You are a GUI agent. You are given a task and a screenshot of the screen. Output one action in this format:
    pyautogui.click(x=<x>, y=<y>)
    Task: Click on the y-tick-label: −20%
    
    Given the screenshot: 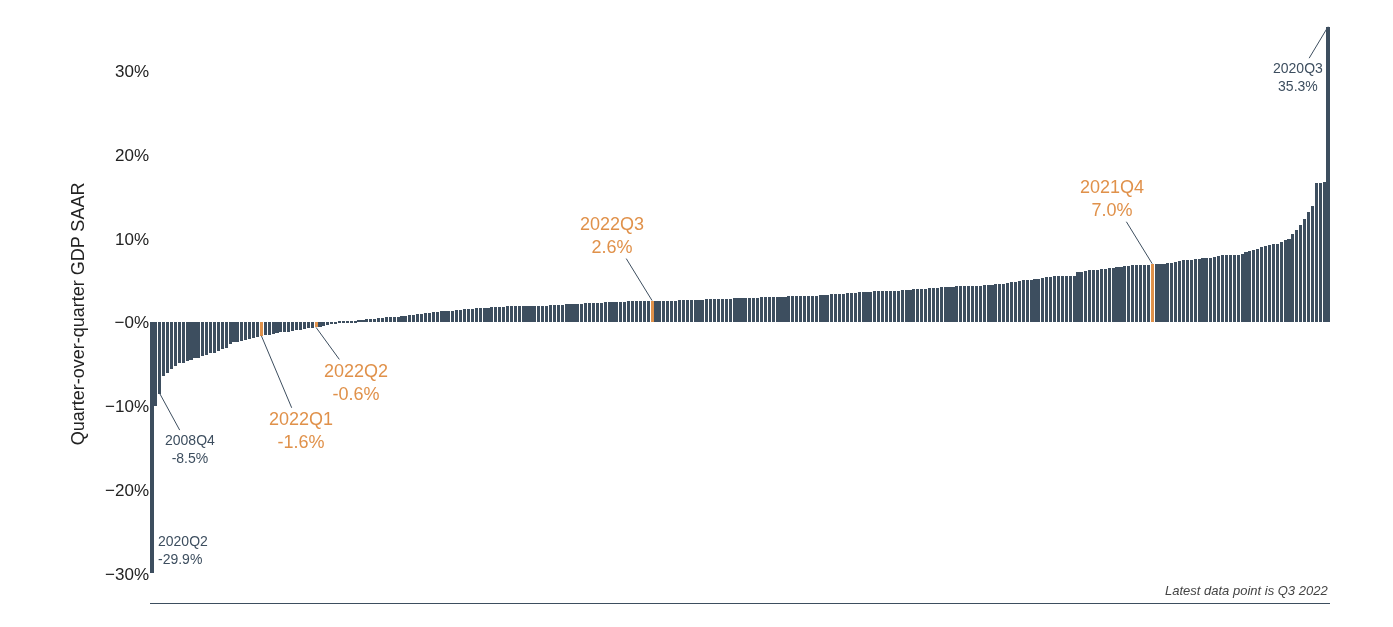 What is the action you would take?
    pyautogui.click(x=127, y=490)
    